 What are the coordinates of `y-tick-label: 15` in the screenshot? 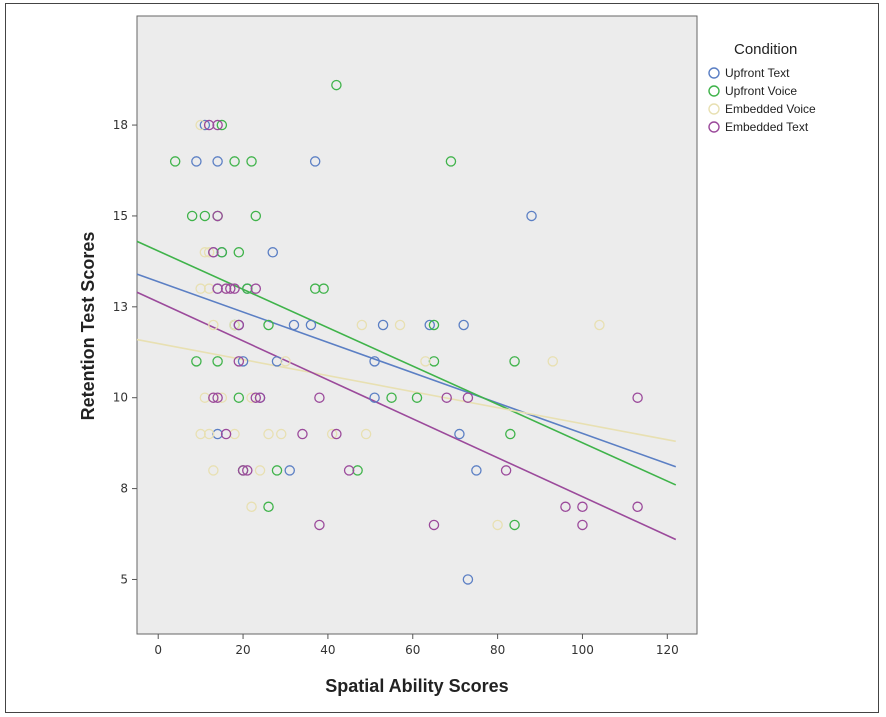 It's located at (120, 216).